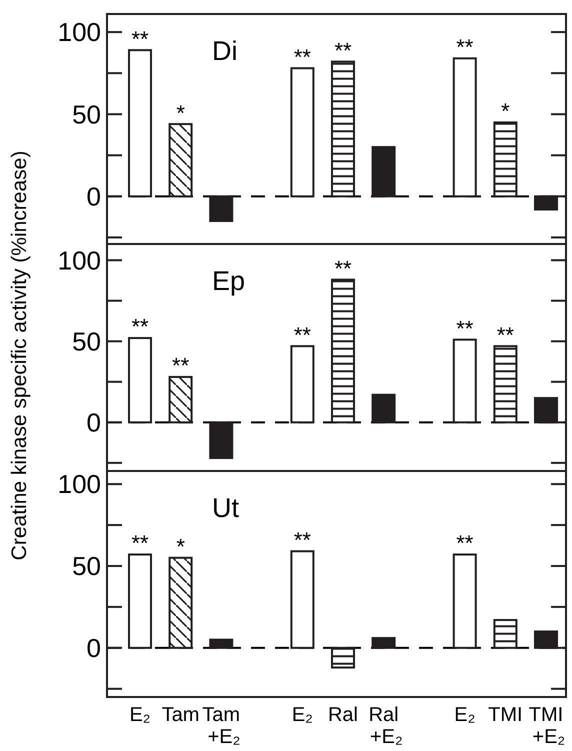 The width and height of the screenshot is (572, 751). Describe the element at coordinates (343, 715) in the screenshot. I see `x-tick-label: Ral` at that location.